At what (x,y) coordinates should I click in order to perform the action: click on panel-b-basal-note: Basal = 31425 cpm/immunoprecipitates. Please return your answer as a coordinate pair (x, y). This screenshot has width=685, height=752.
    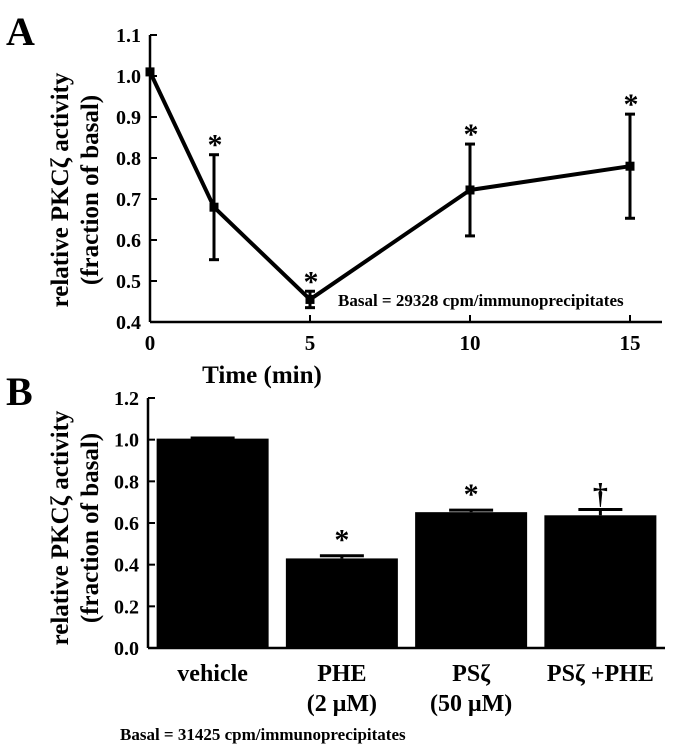
    Looking at the image, I should click on (263, 734).